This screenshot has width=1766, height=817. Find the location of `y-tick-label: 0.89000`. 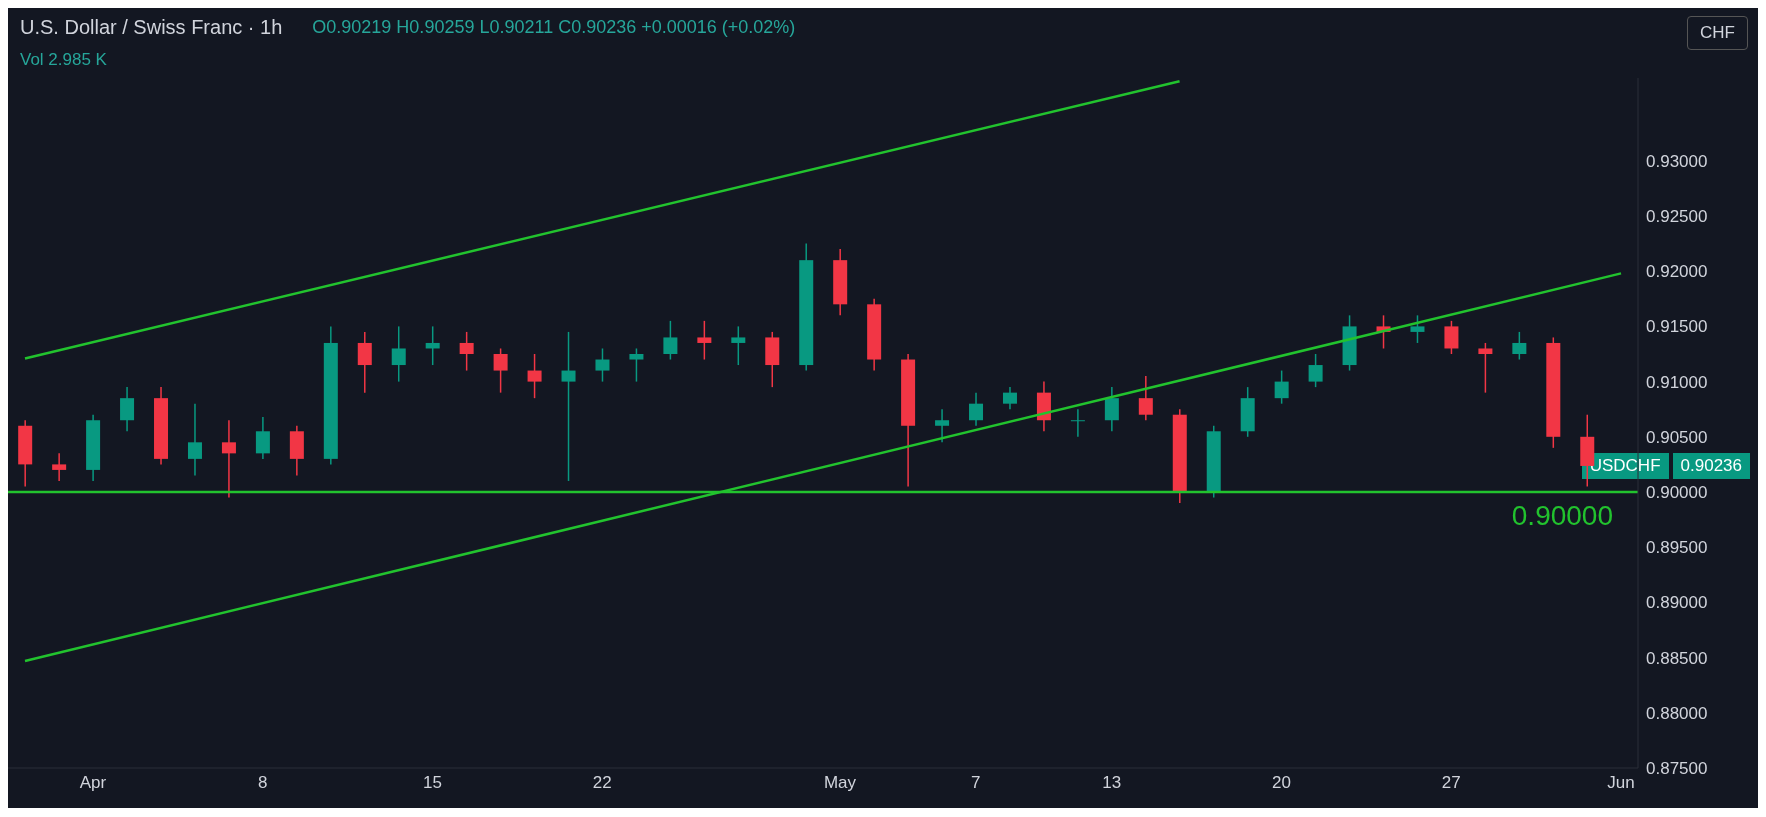

y-tick-label: 0.89000 is located at coordinates (1677, 603).